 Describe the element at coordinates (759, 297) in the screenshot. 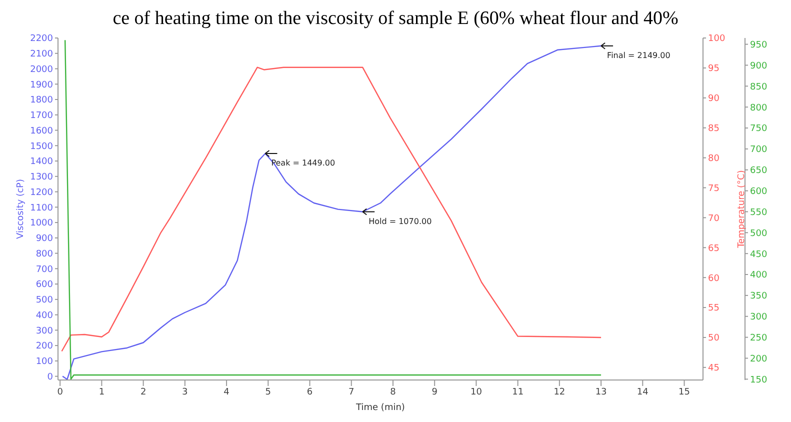

I see `y3-tick-label: 350` at that location.